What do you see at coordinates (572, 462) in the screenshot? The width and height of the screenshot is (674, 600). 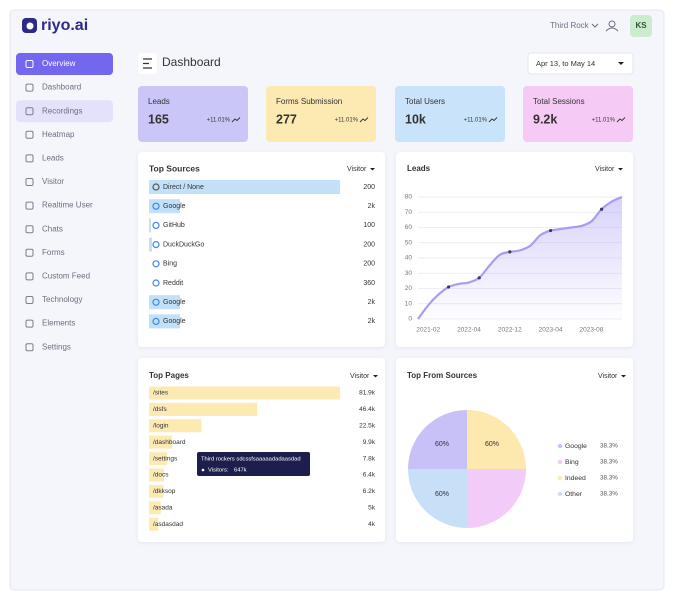 I see `legend-label: Bing` at bounding box center [572, 462].